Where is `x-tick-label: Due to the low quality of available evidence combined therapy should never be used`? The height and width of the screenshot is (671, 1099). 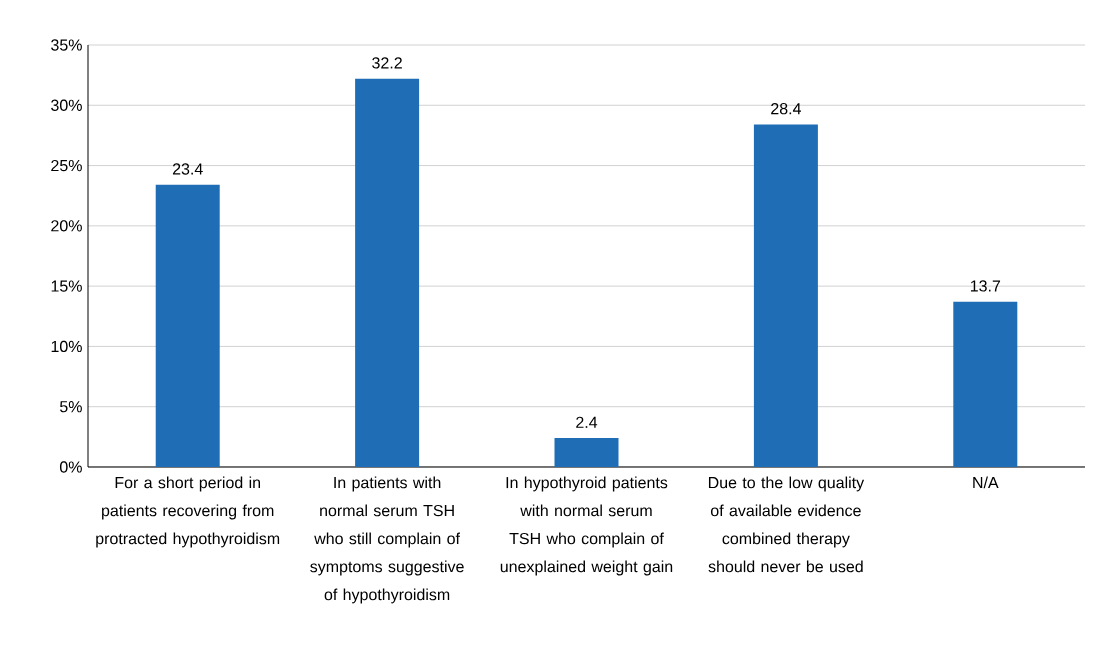
x-tick-label: Due to the low quality of available evidence combined therapy should never be used is located at coordinates (786, 524).